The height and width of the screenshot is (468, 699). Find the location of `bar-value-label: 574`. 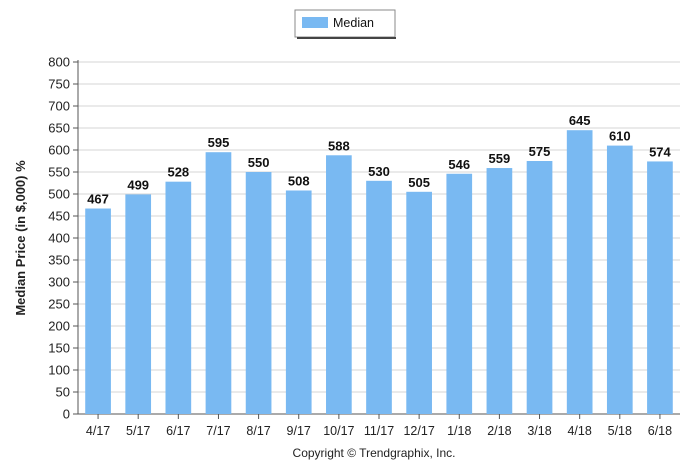

bar-value-label: 574 is located at coordinates (660, 151).